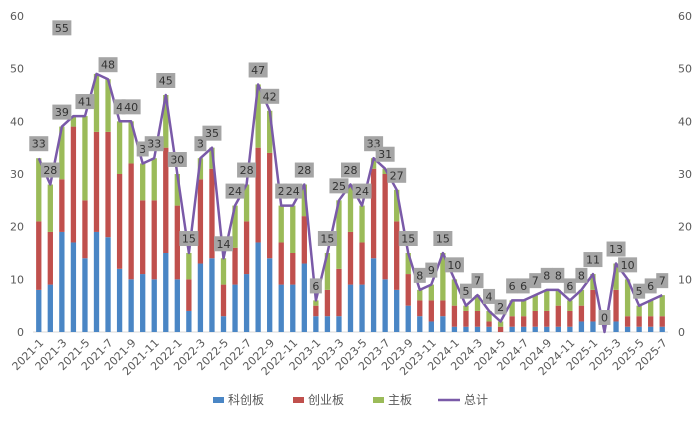 This screenshot has width=700, height=421. Describe the element at coordinates (17, 16) in the screenshot. I see `y-tick-label: 60` at that location.